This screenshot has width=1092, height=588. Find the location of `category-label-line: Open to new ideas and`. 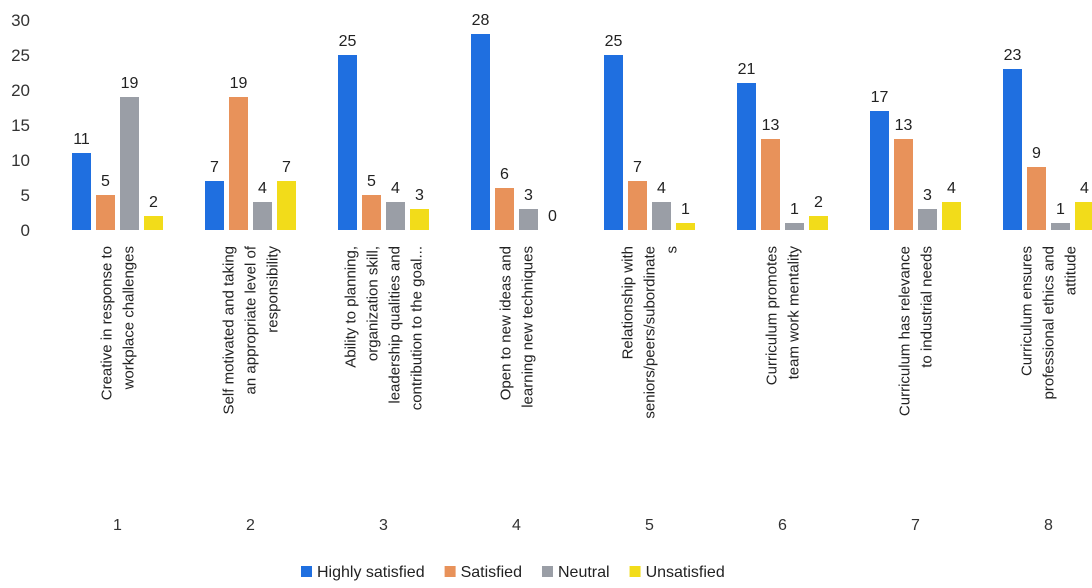

category-label-line: Open to new ideas and is located at coordinates (506, 323).